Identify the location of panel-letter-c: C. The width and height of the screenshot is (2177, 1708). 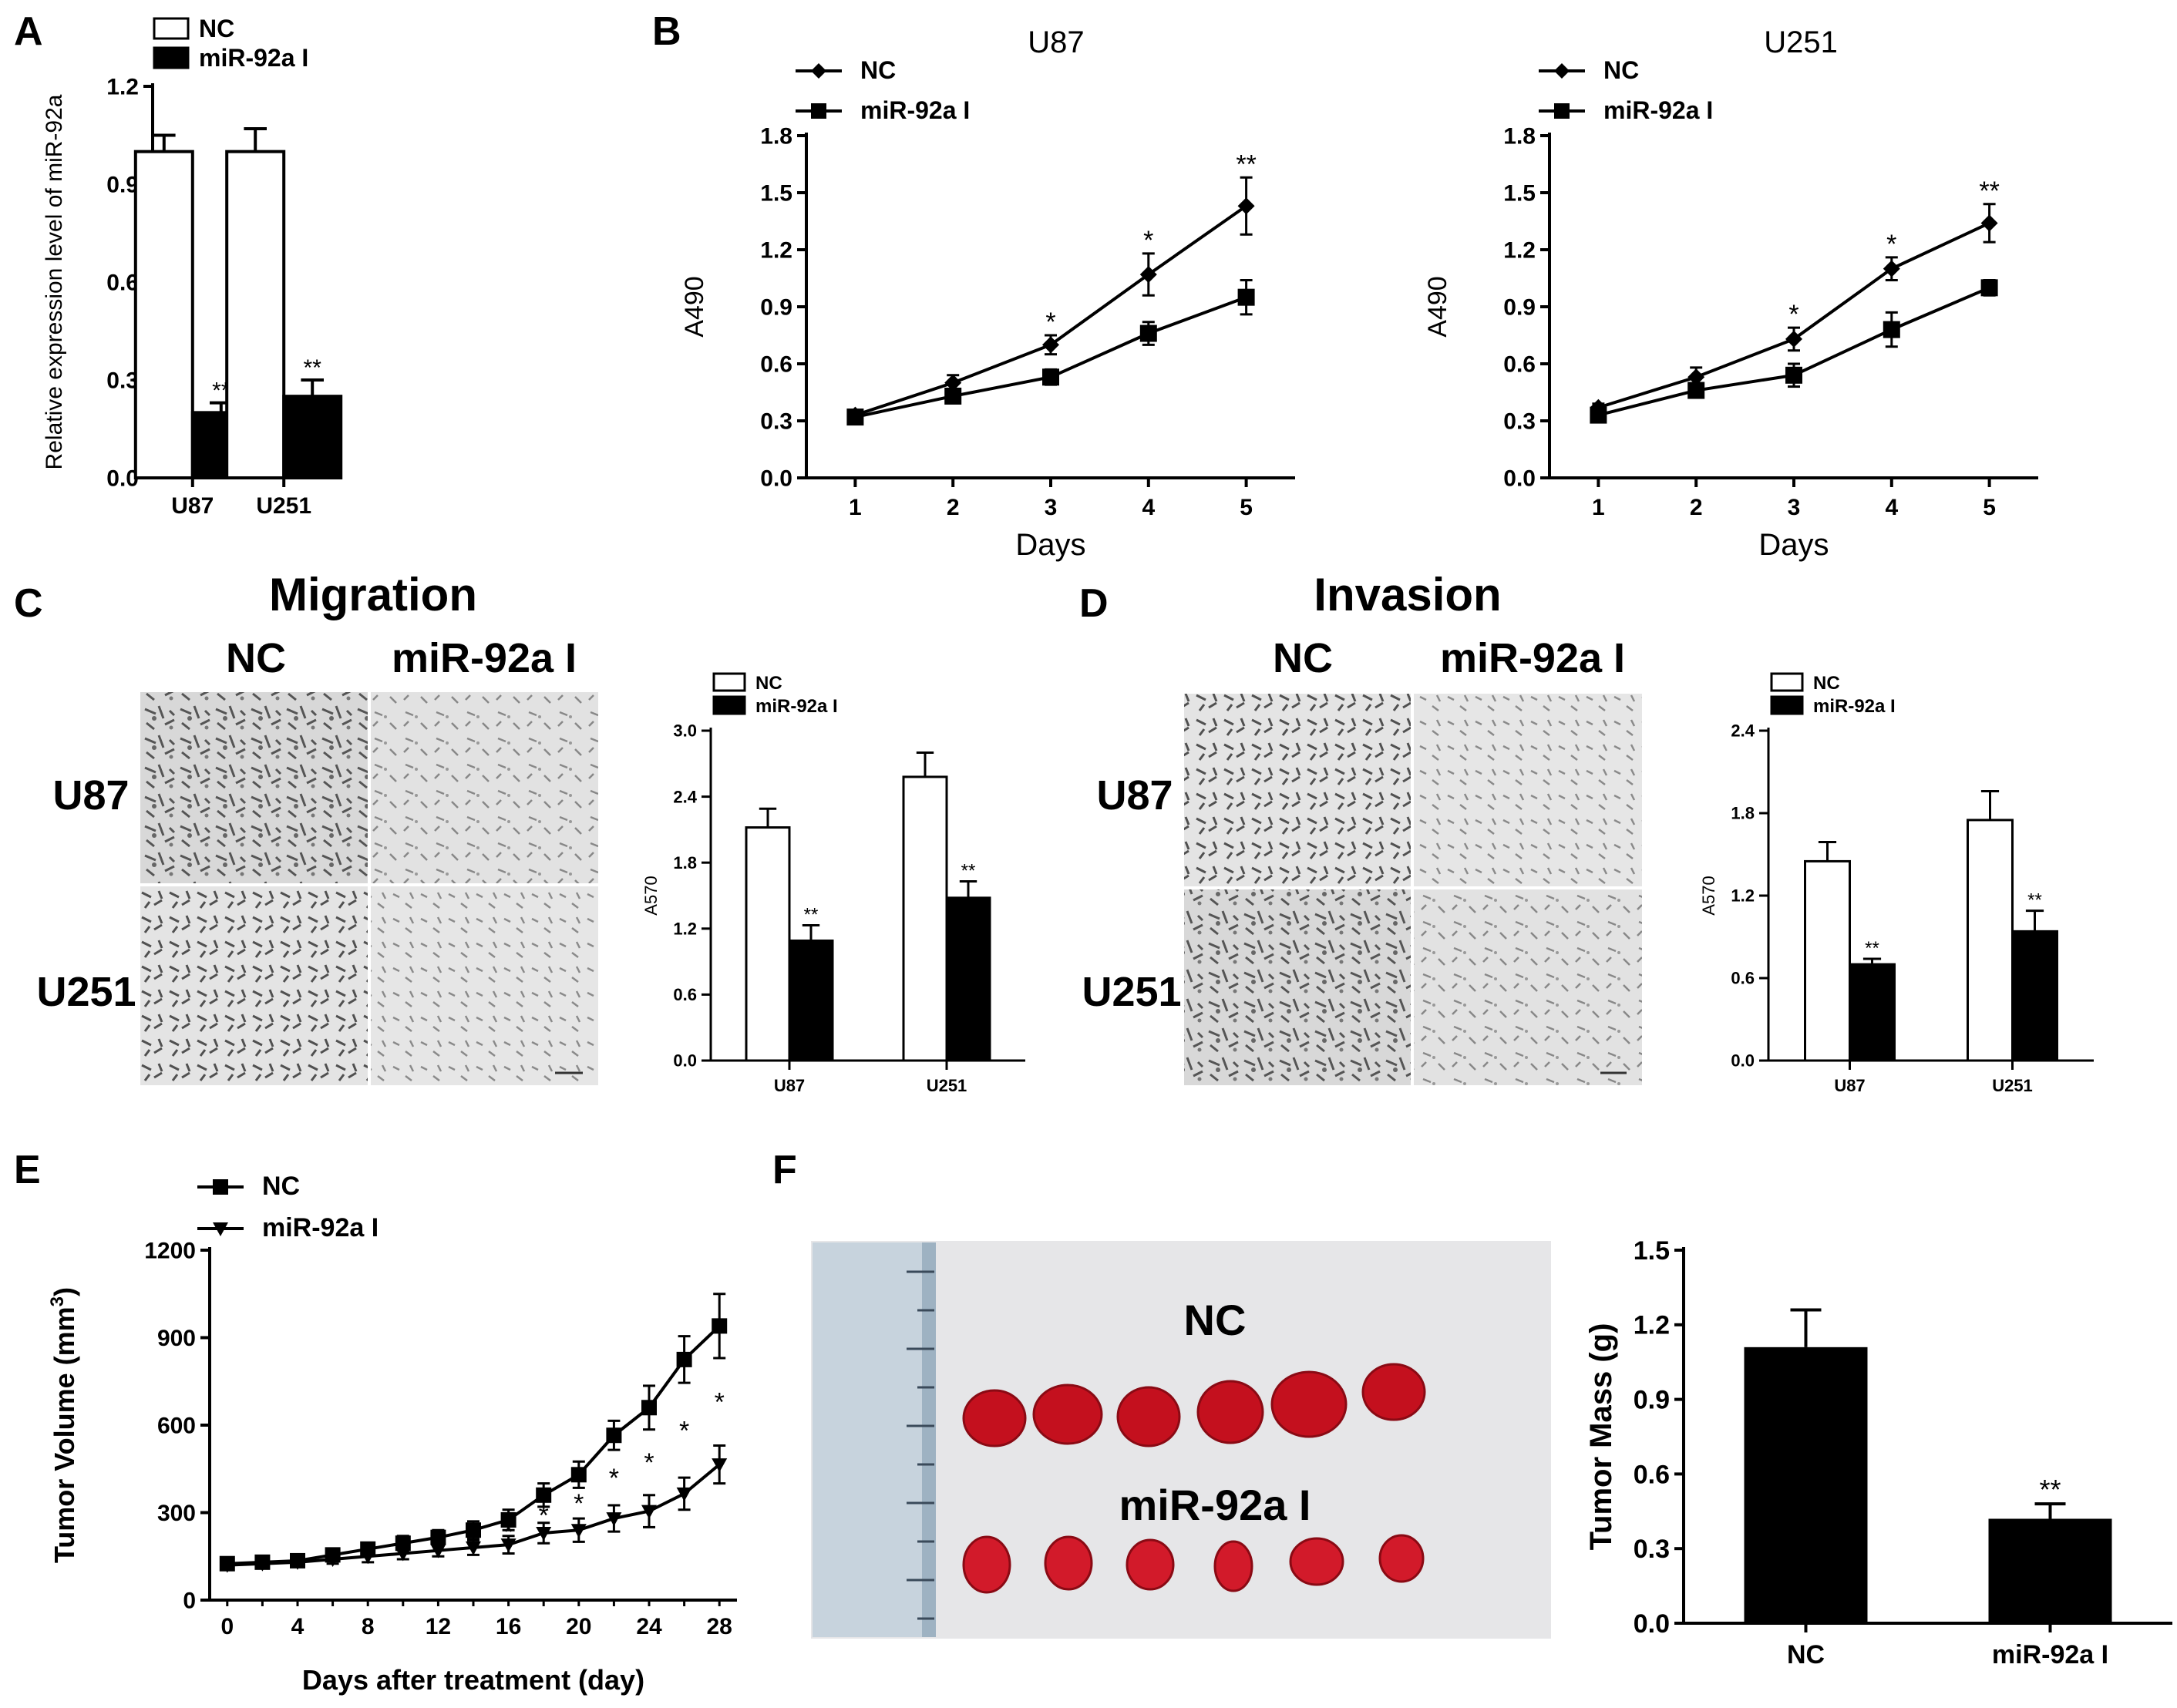
(28, 604).